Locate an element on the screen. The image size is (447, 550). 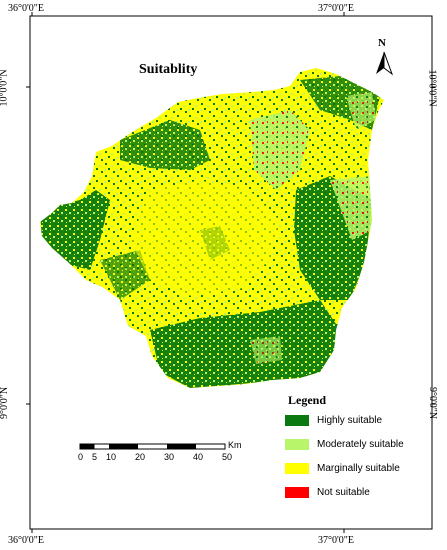
north-label: N is located at coordinates (382, 43).